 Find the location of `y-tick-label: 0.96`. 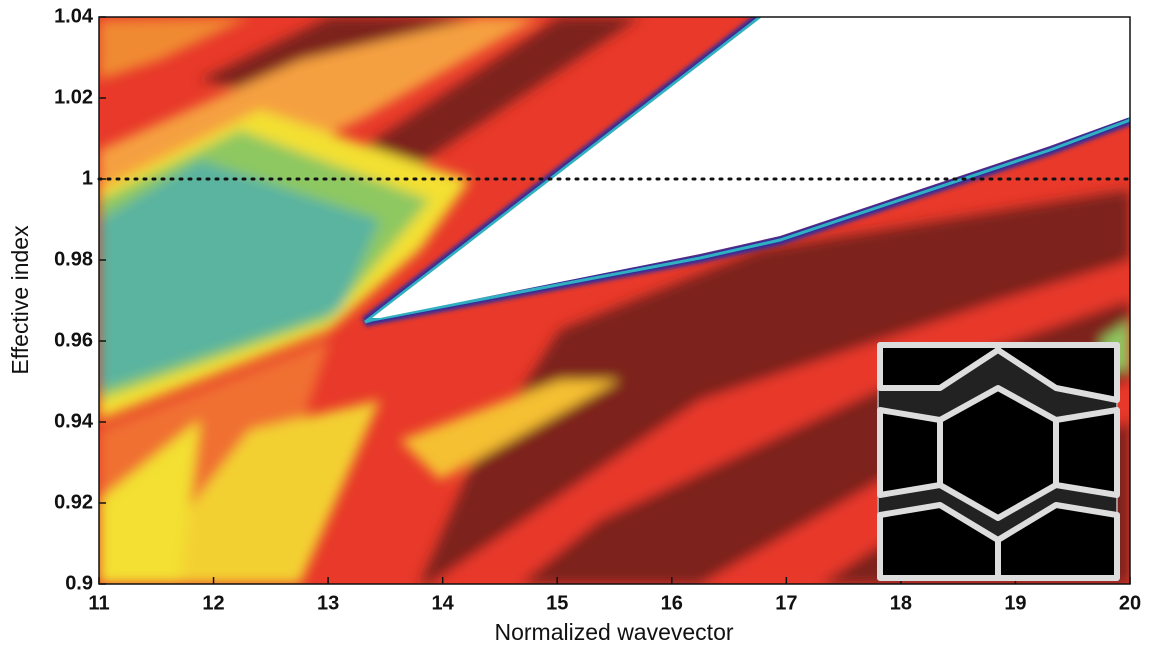

y-tick-label: 0.96 is located at coordinates (73, 340).